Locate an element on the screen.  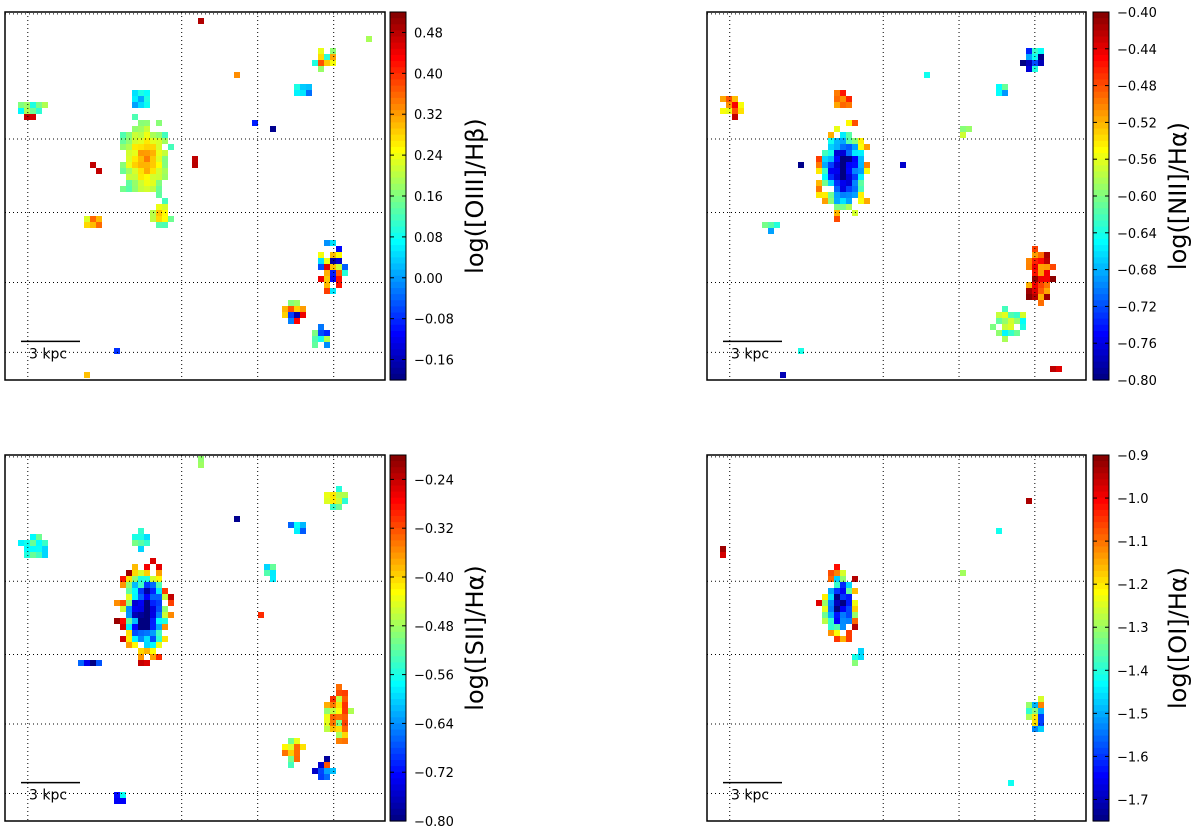
colorbar-tick-label: −0.56 is located at coordinates (1137, 160).